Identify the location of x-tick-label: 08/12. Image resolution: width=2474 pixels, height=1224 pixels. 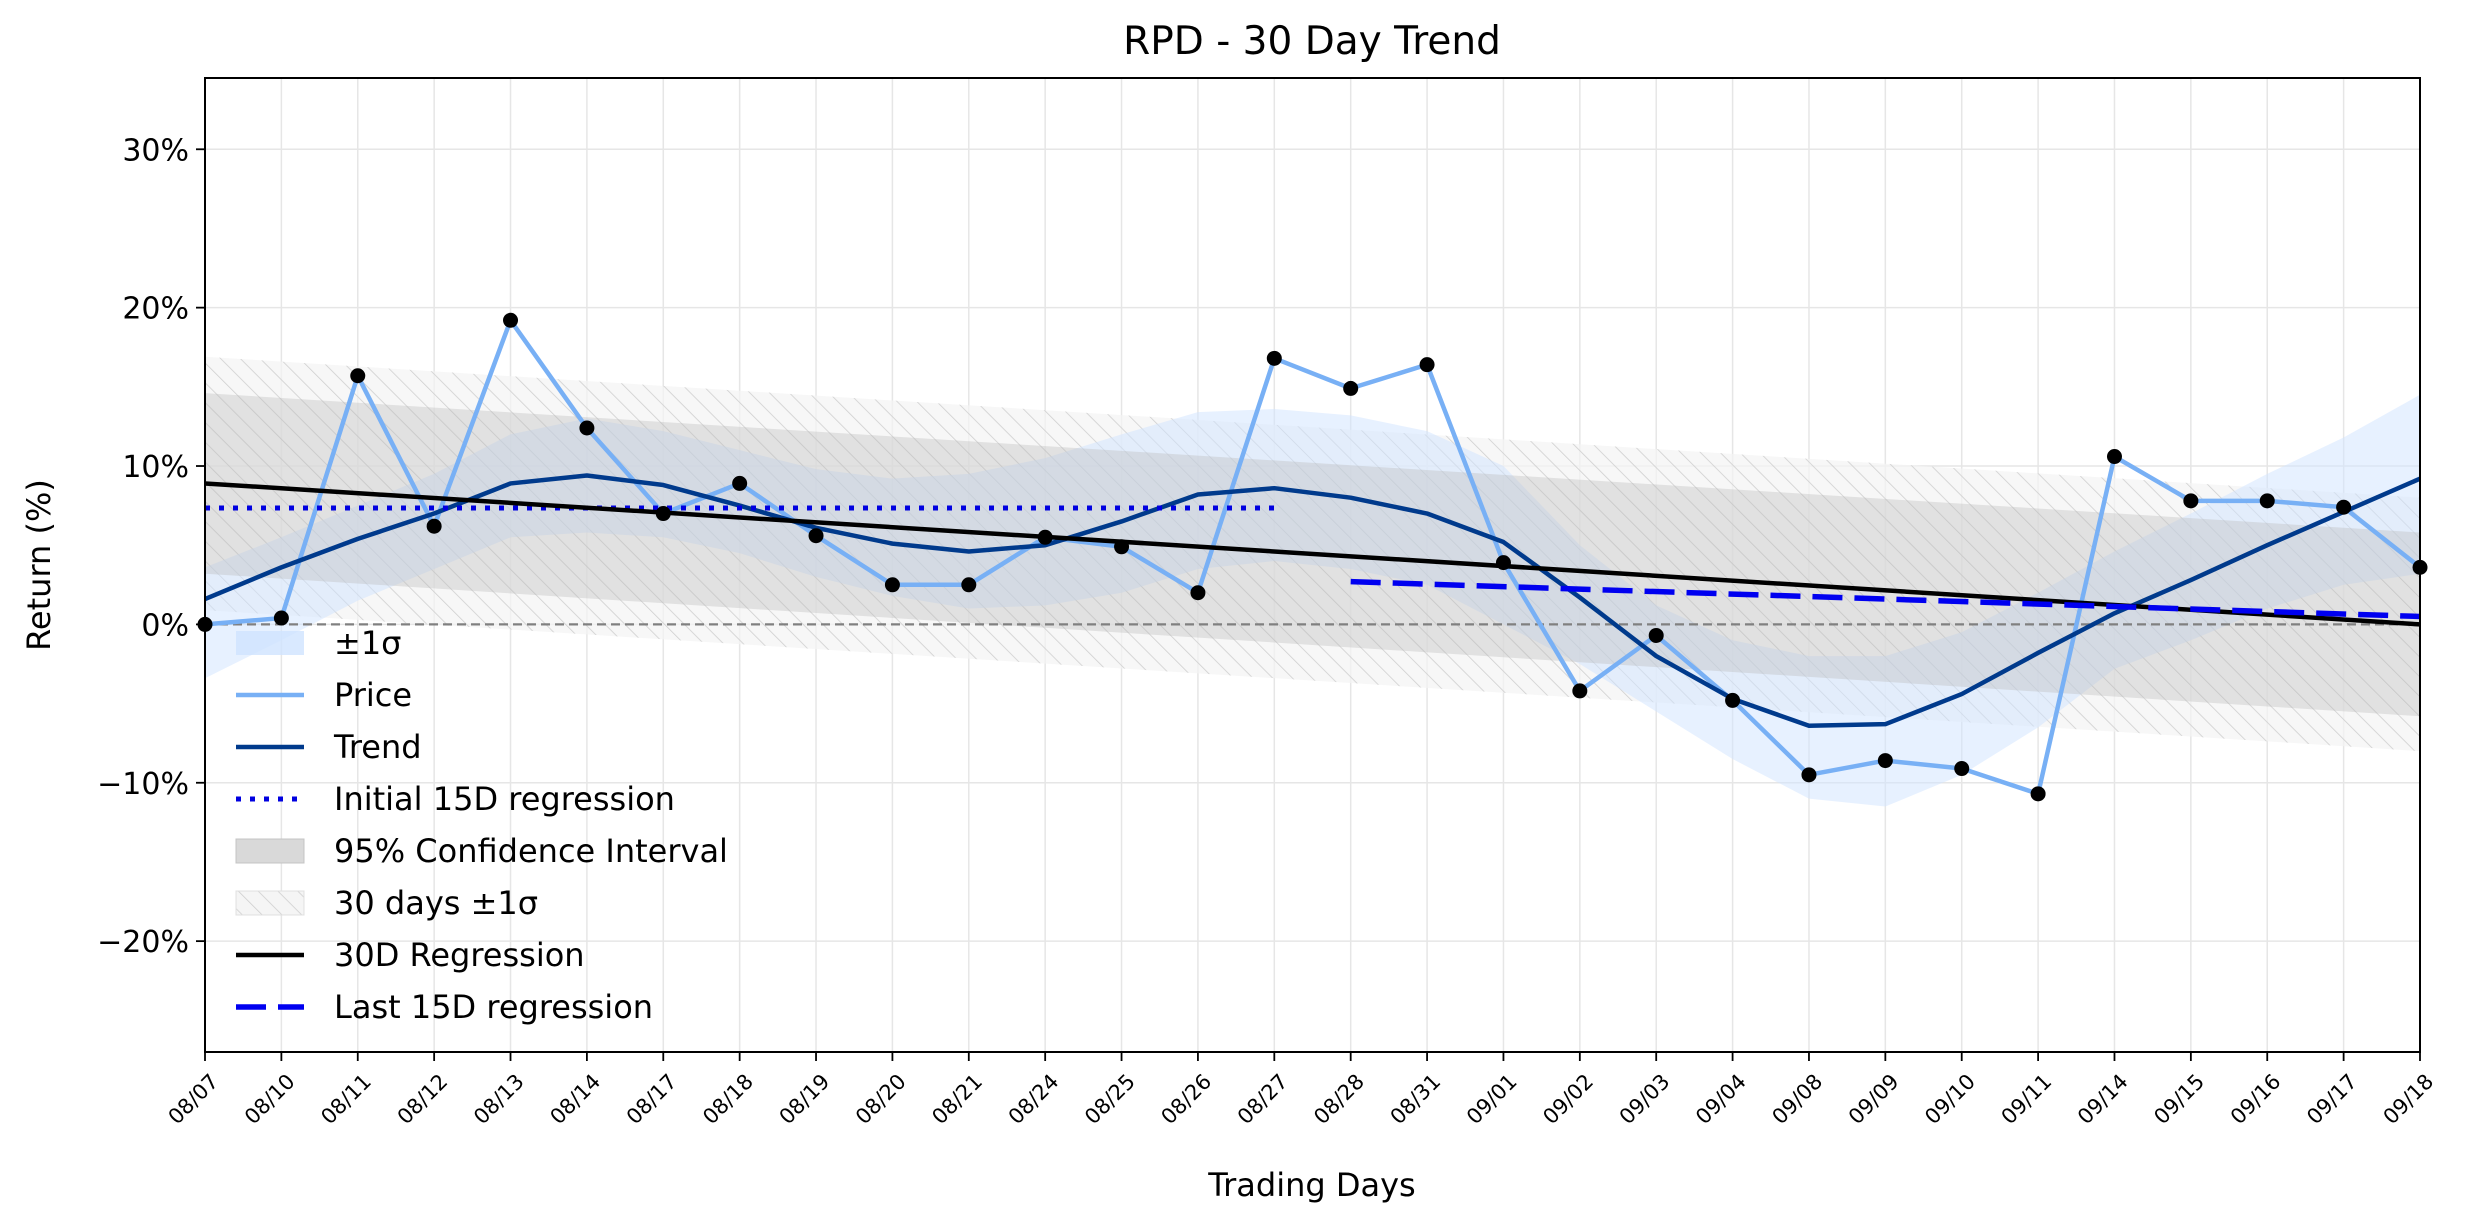
(423, 1099).